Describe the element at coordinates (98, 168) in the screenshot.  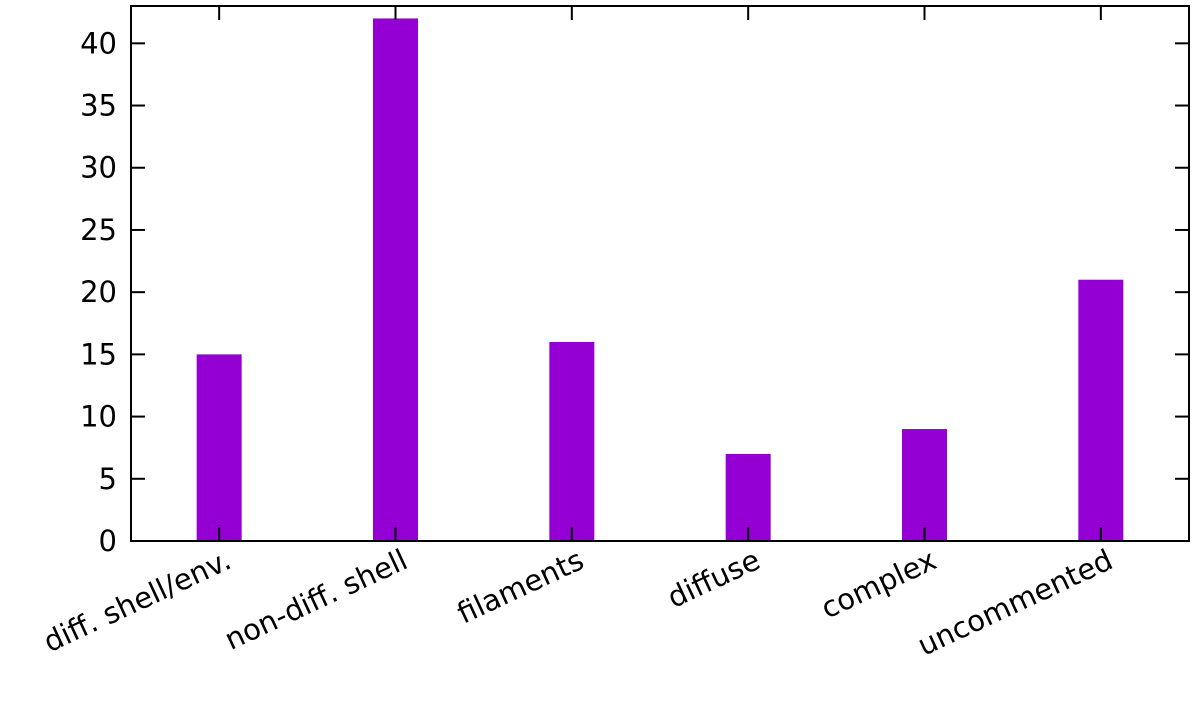
I see `y-tick-label-6: 30` at that location.